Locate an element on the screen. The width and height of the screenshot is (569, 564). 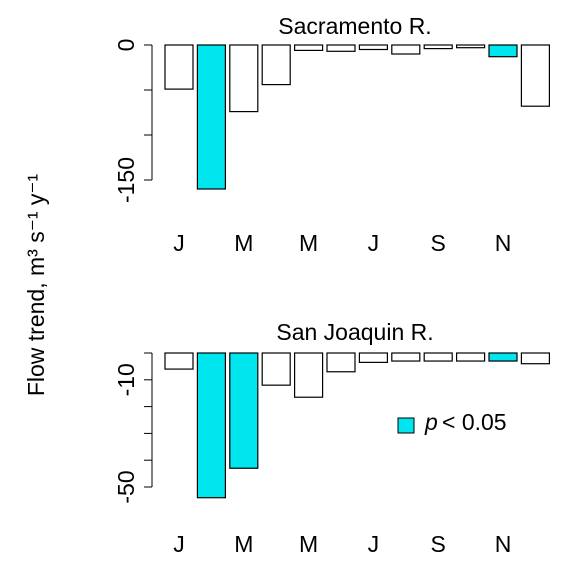
legend-swatch is located at coordinates (406, 425).